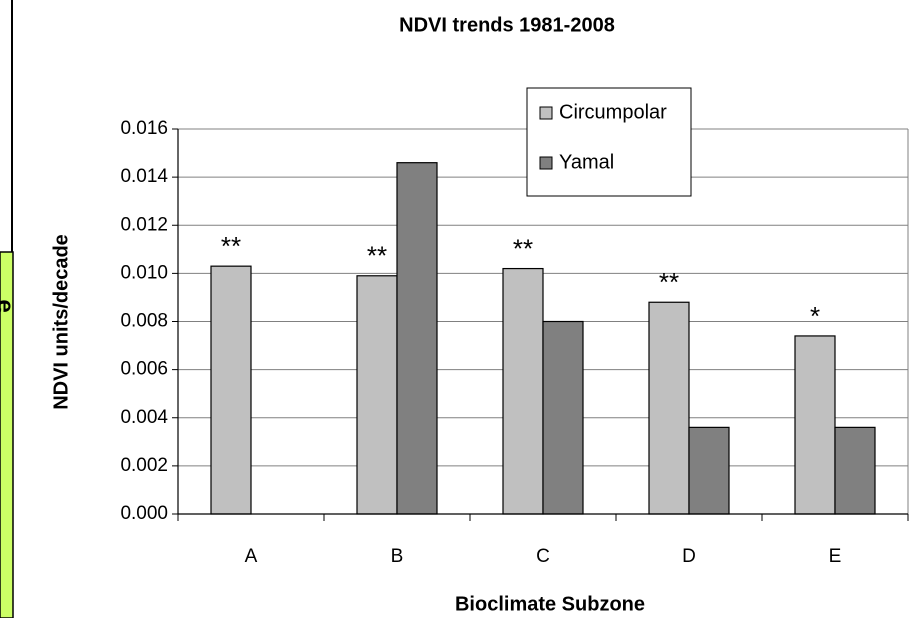 The height and width of the screenshot is (618, 920). What do you see at coordinates (609, 142) in the screenshot?
I see `legend-box` at bounding box center [609, 142].